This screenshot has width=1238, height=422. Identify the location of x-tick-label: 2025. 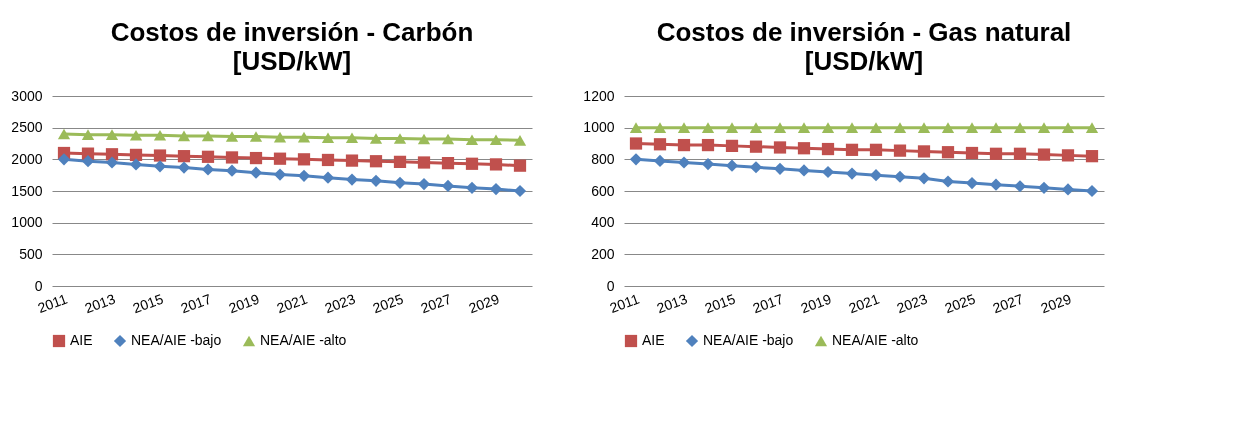
(388, 303).